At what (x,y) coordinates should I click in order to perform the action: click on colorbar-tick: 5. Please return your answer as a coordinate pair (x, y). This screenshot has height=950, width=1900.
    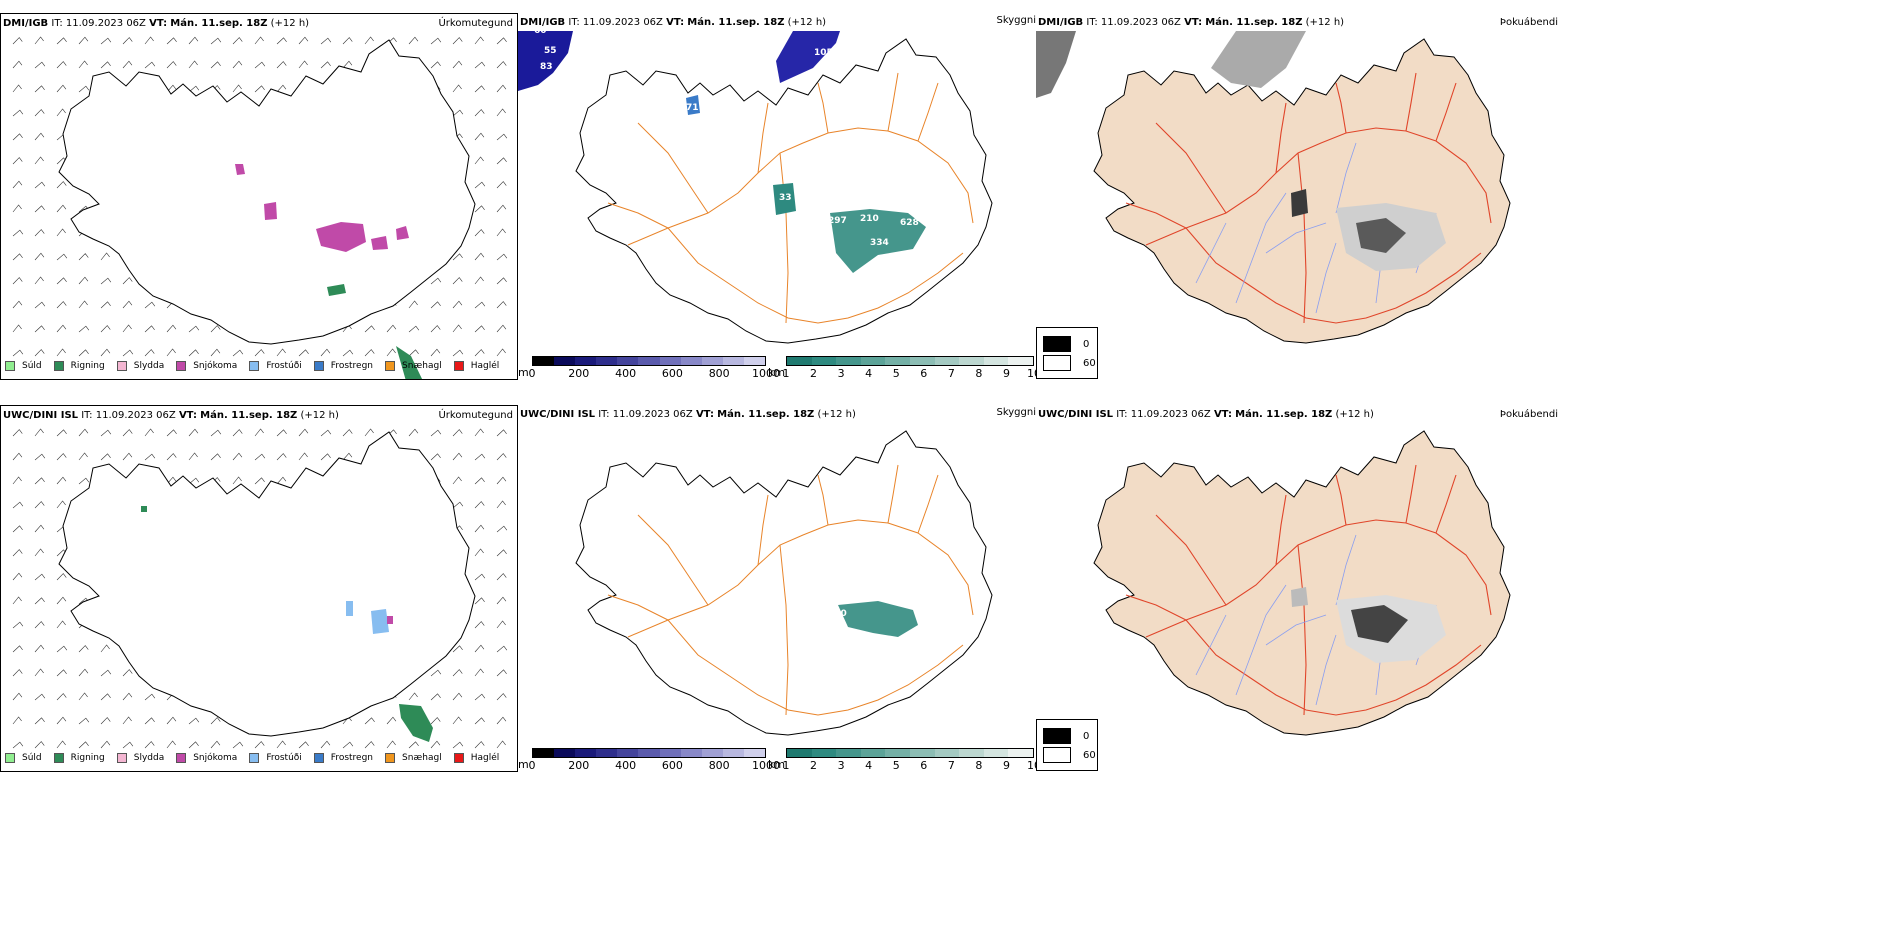
    Looking at the image, I should click on (896, 373).